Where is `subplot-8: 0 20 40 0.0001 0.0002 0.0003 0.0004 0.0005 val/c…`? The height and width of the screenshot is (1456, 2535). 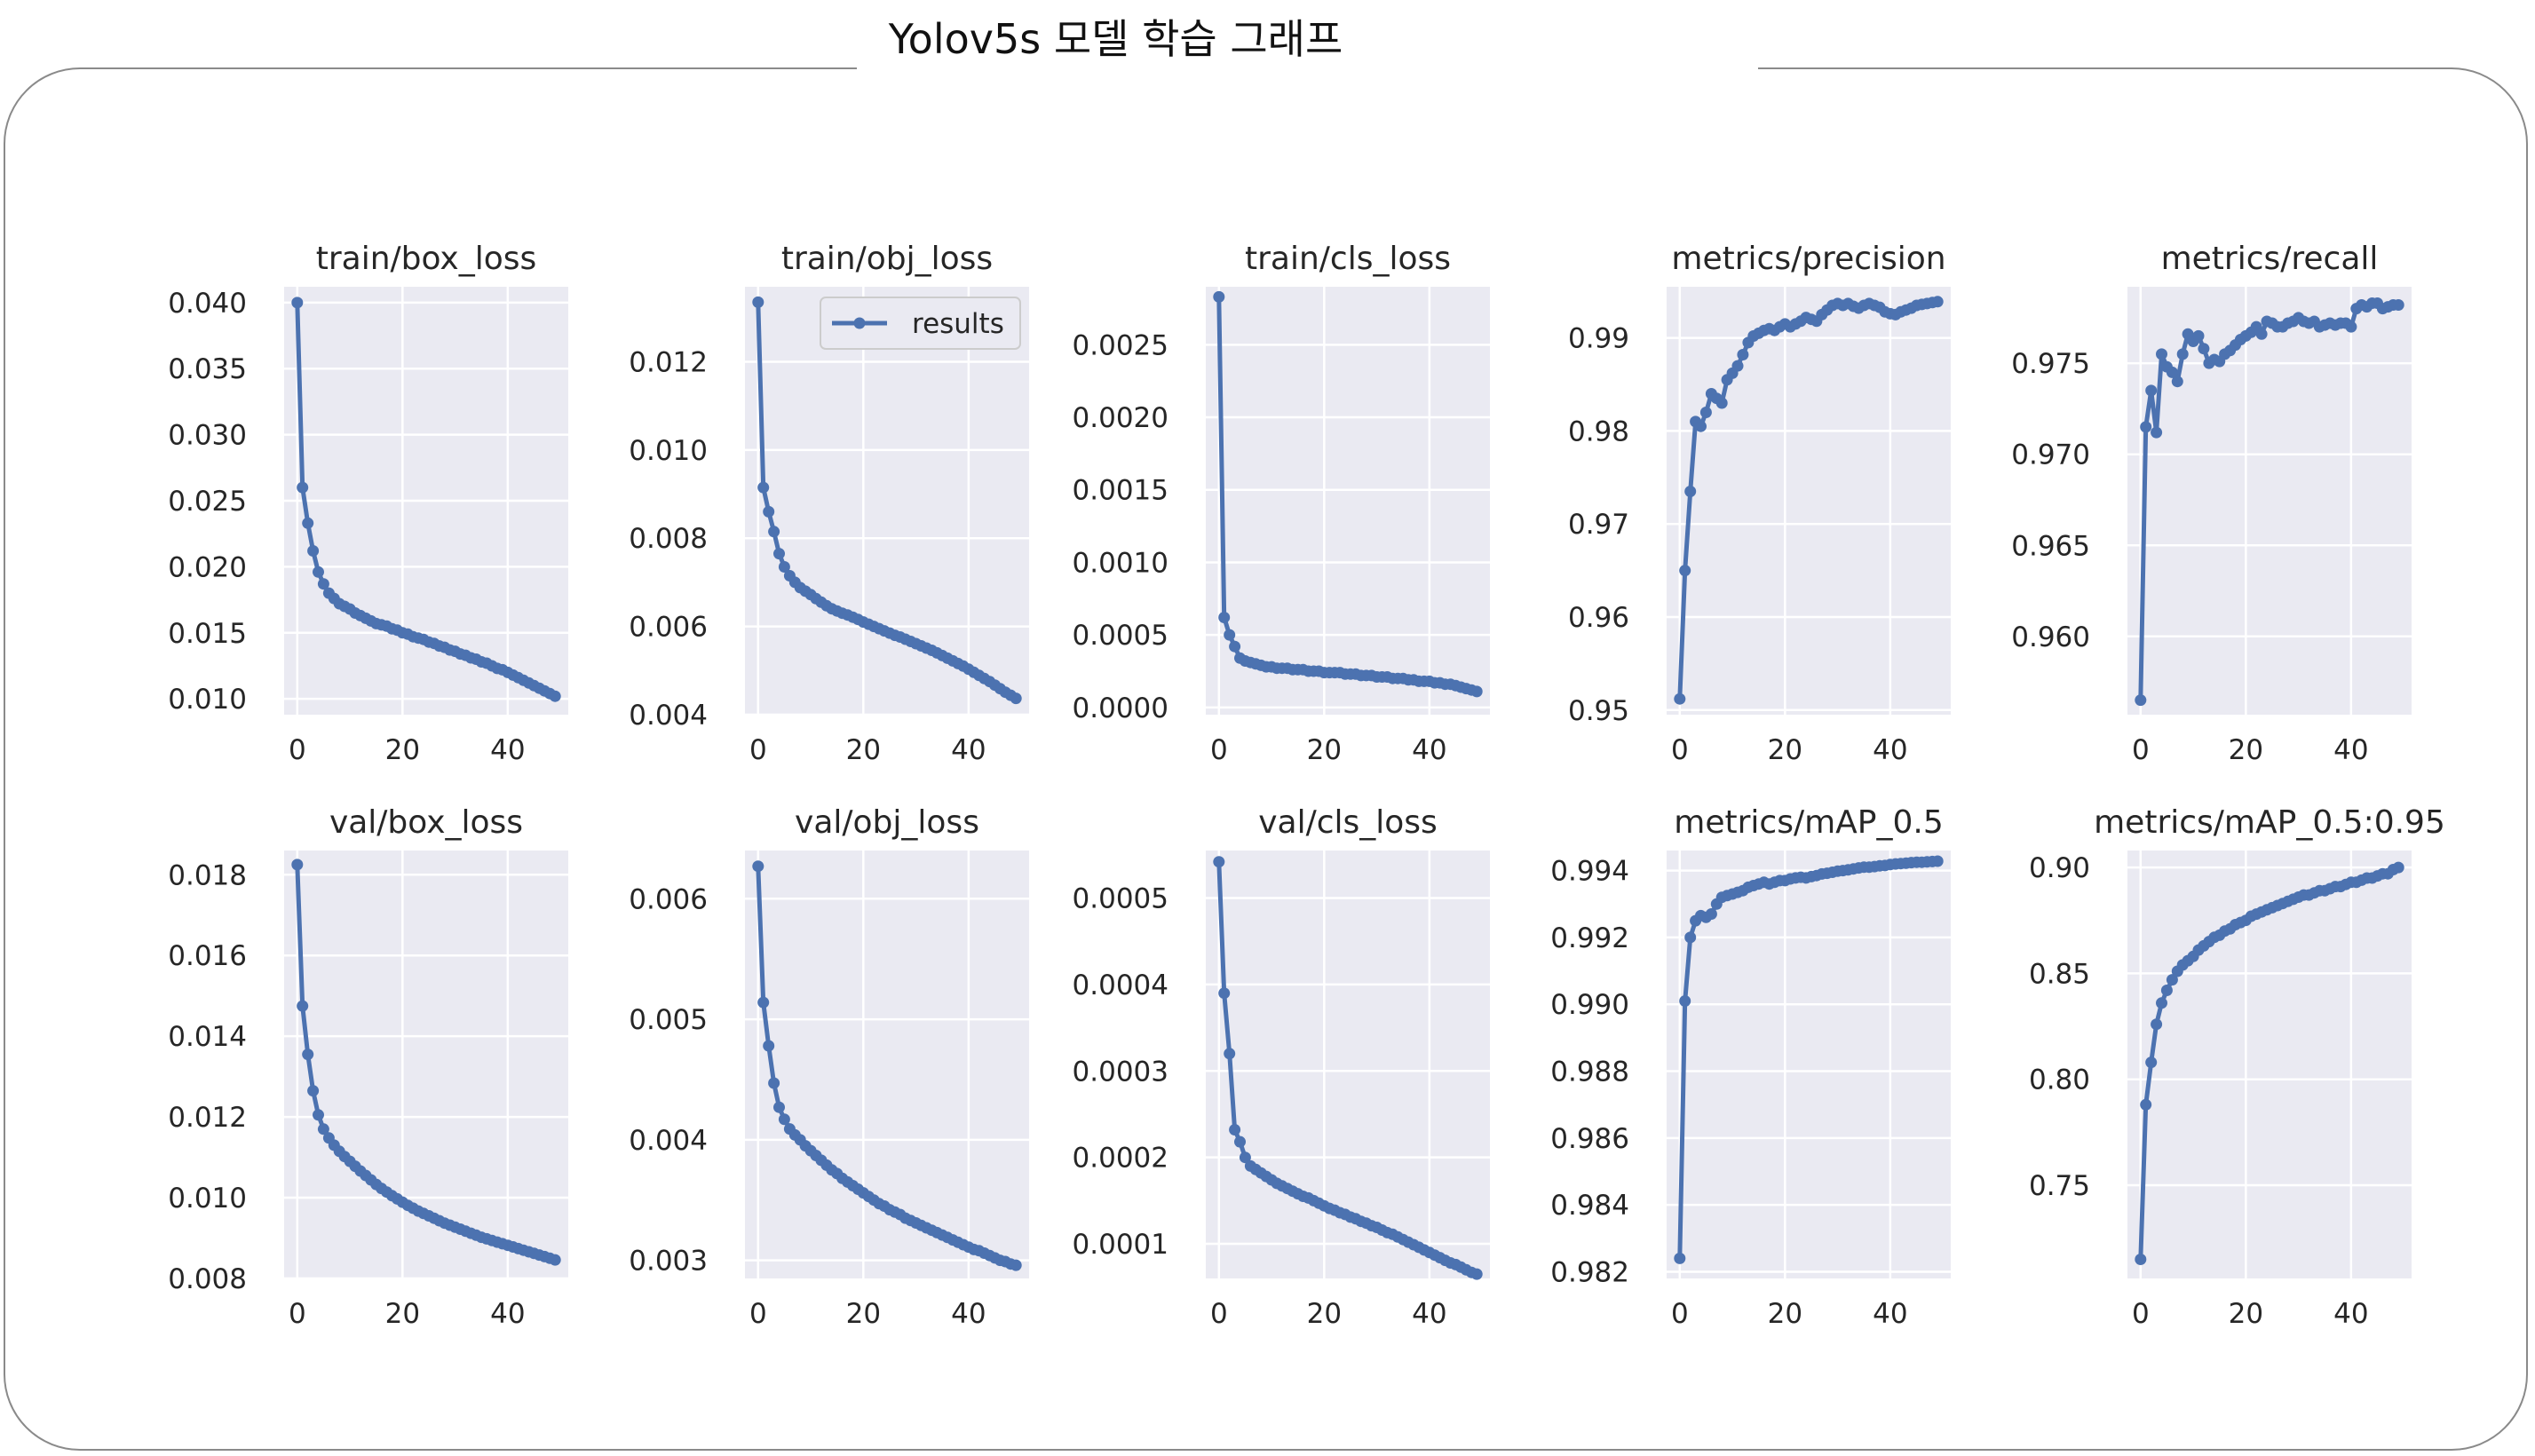
subplot-8: 0 20 40 0.0001 0.0002 0.0003 0.0004 0.0005 val/c… is located at coordinates (1281, 1067).